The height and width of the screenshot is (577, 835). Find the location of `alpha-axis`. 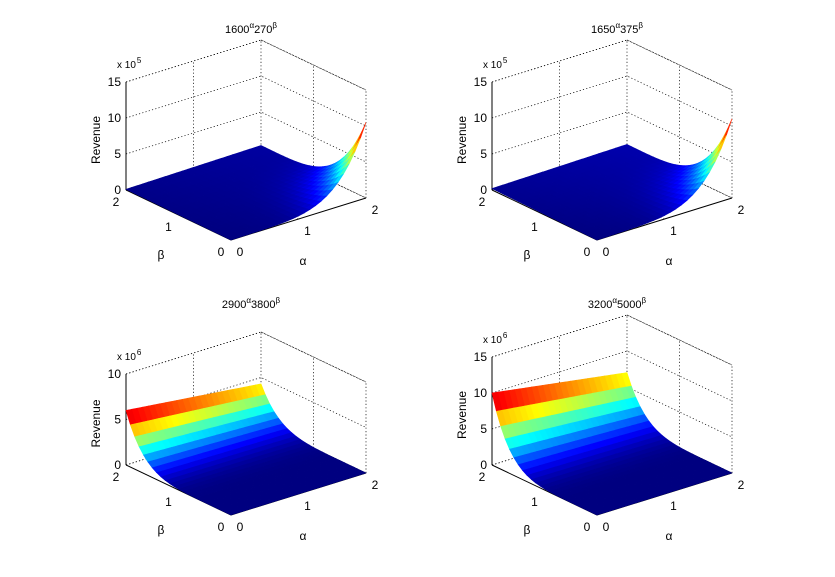

alpha-axis is located at coordinates (664, 219).